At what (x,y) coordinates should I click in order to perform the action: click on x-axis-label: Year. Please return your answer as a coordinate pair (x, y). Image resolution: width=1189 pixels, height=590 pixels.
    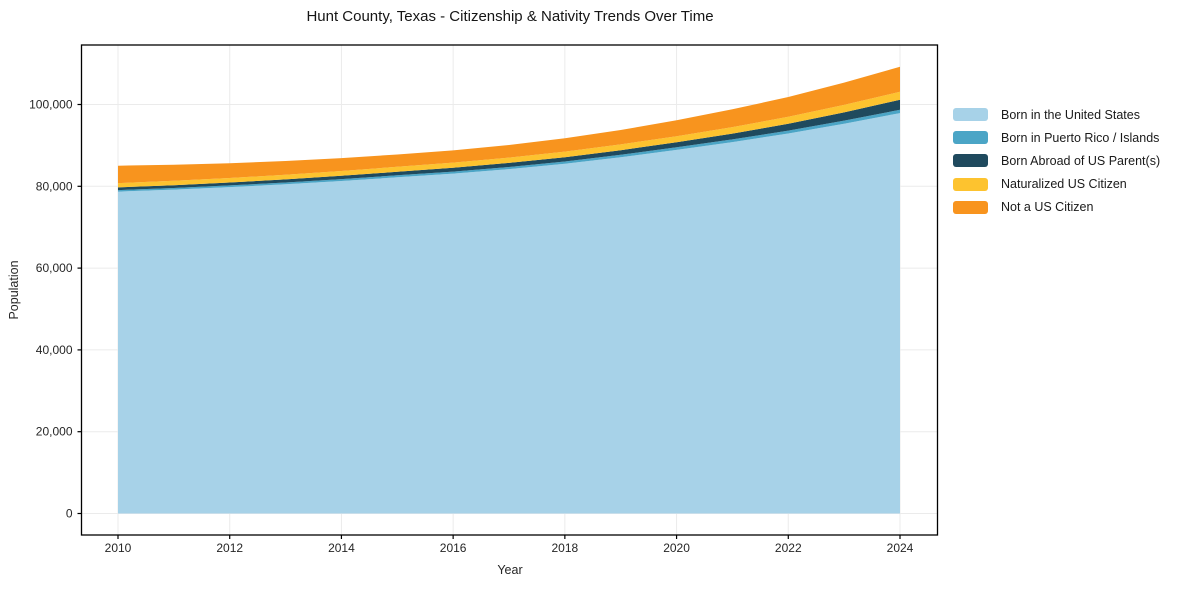
    Looking at the image, I should click on (510, 570).